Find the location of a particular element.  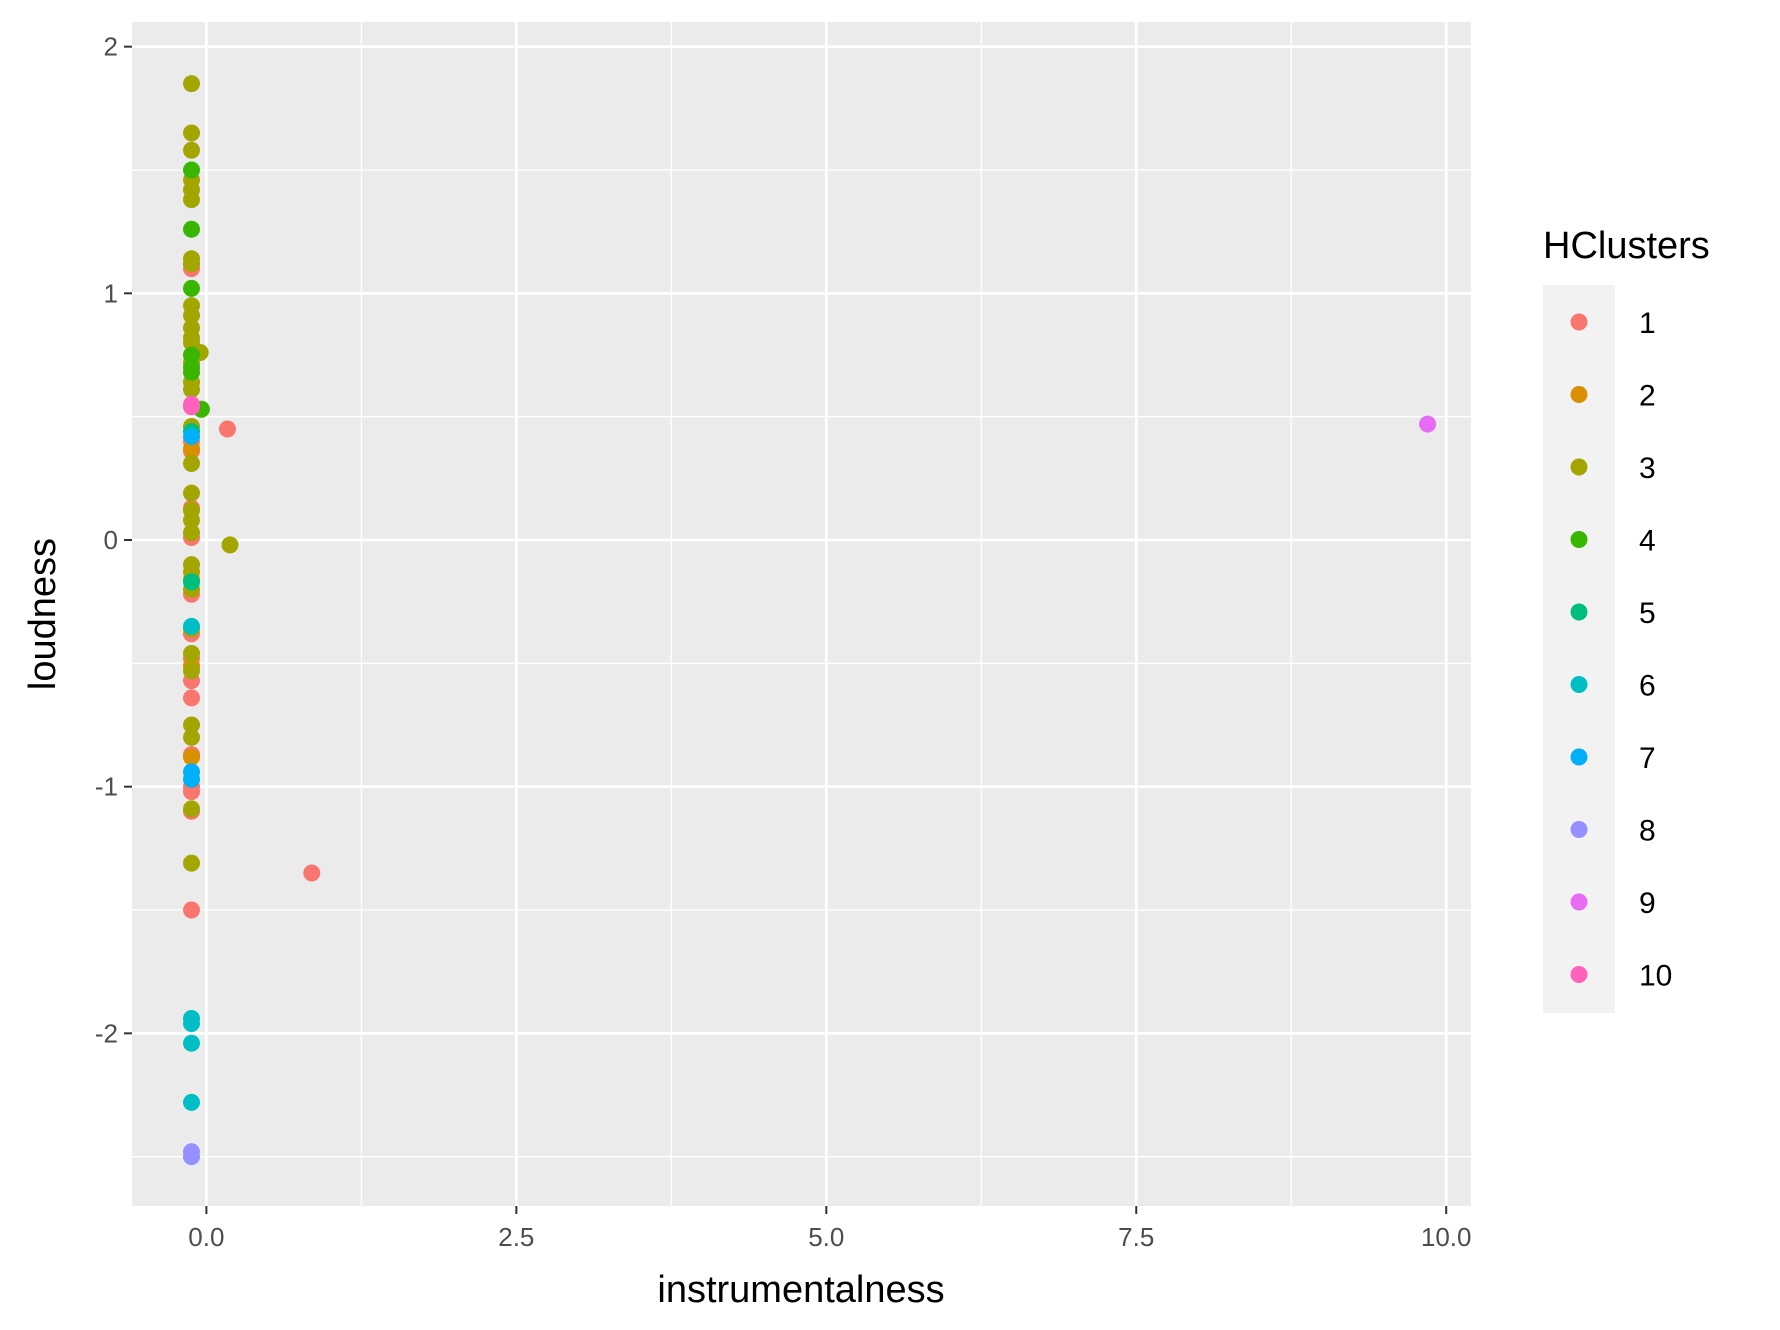

legend-label-3: 3 is located at coordinates (1647, 468).